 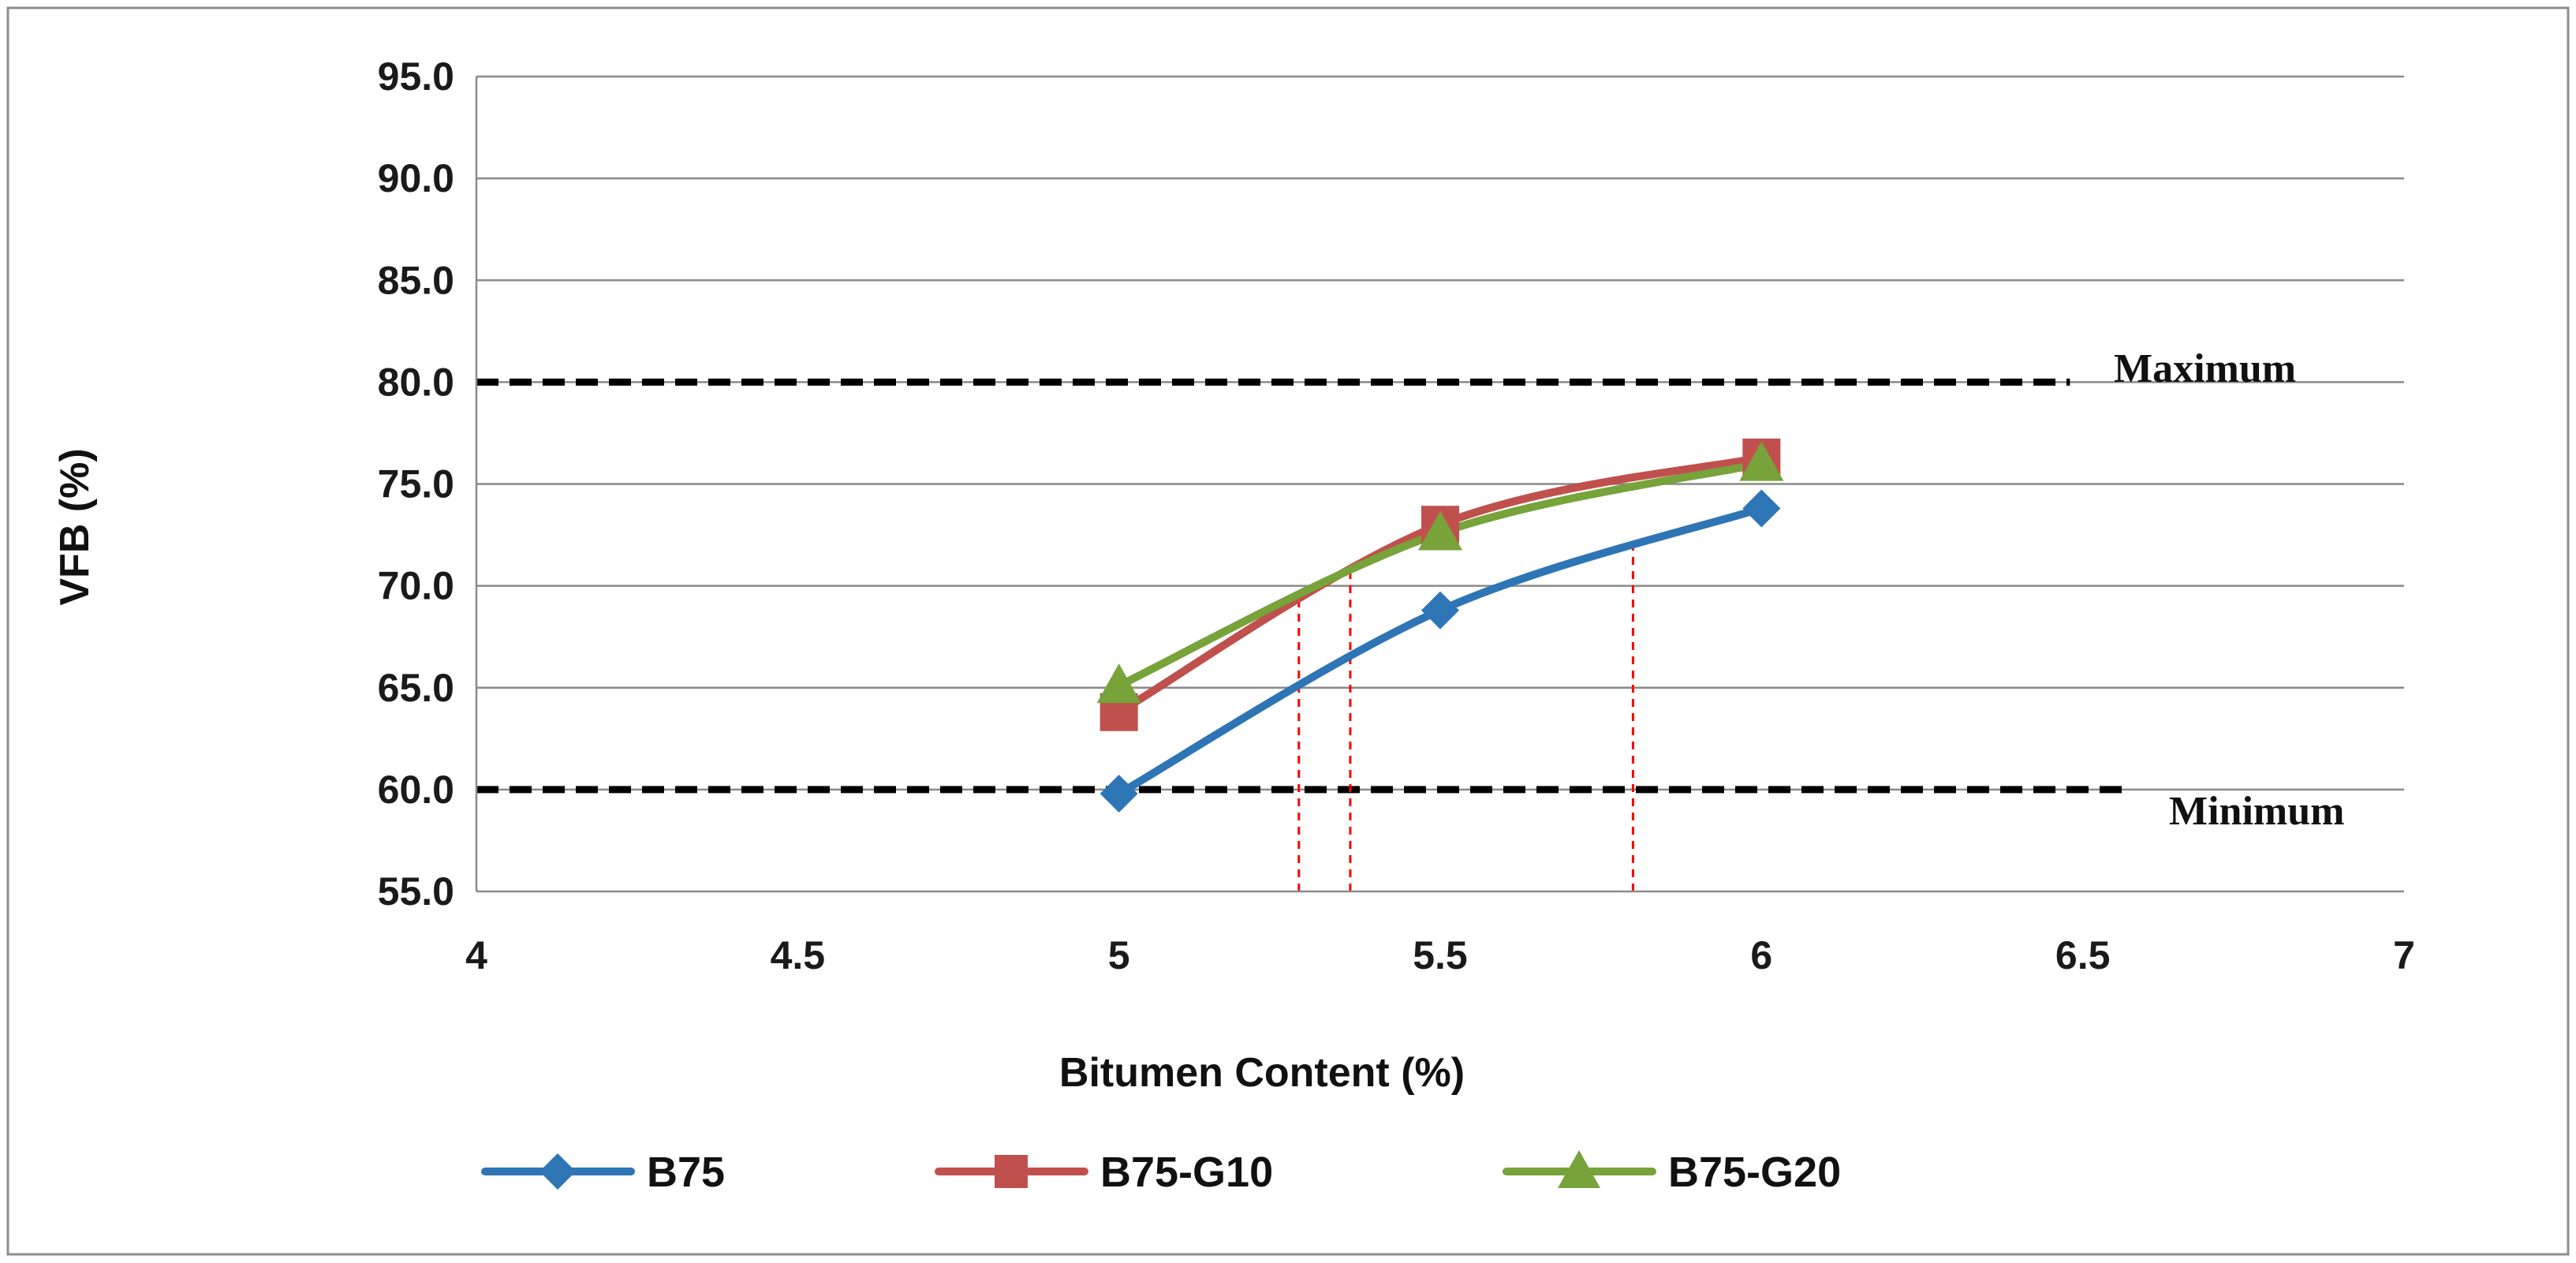 I want to click on x-tick-label-5-5: 5.5, so click(x=1440, y=955).